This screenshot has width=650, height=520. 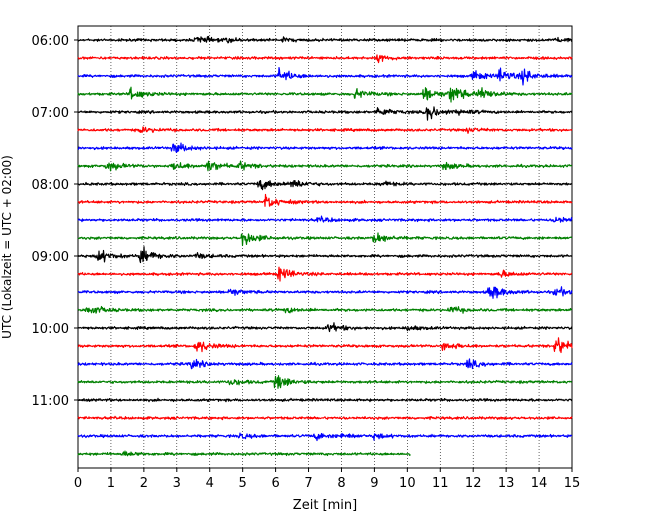 What do you see at coordinates (50, 329) in the screenshot?
I see `y-tick-label: 10:00` at bounding box center [50, 329].